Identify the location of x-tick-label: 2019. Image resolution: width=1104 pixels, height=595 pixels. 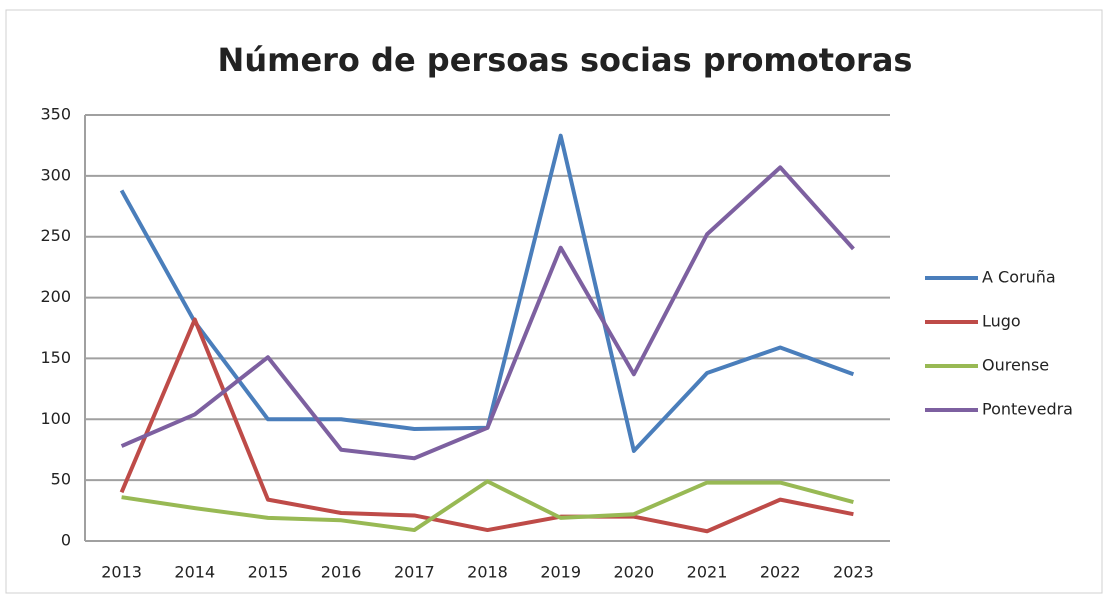
(560, 572).